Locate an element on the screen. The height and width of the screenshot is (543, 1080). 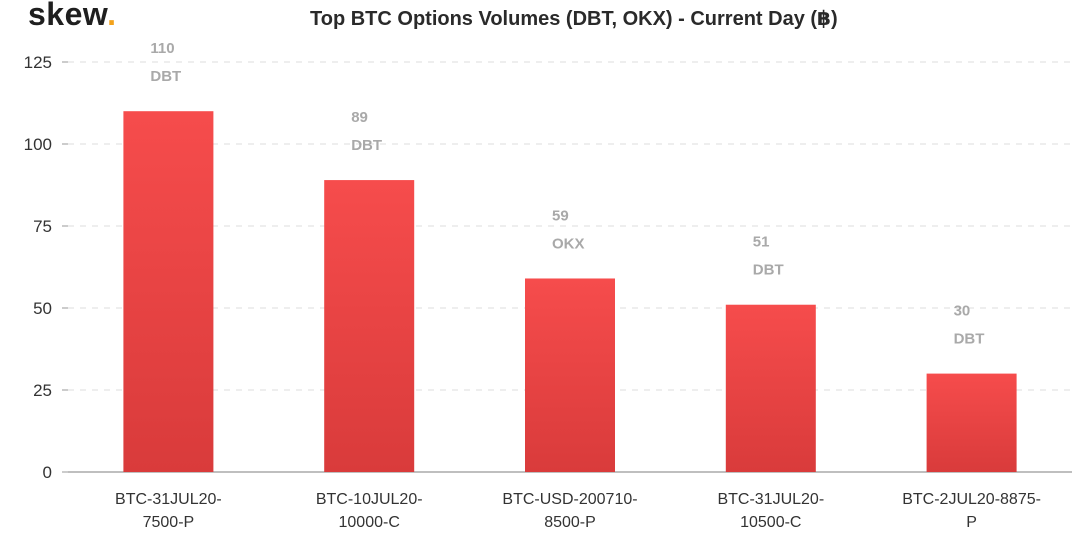
skew-logo: skew. is located at coordinates (72, 16).